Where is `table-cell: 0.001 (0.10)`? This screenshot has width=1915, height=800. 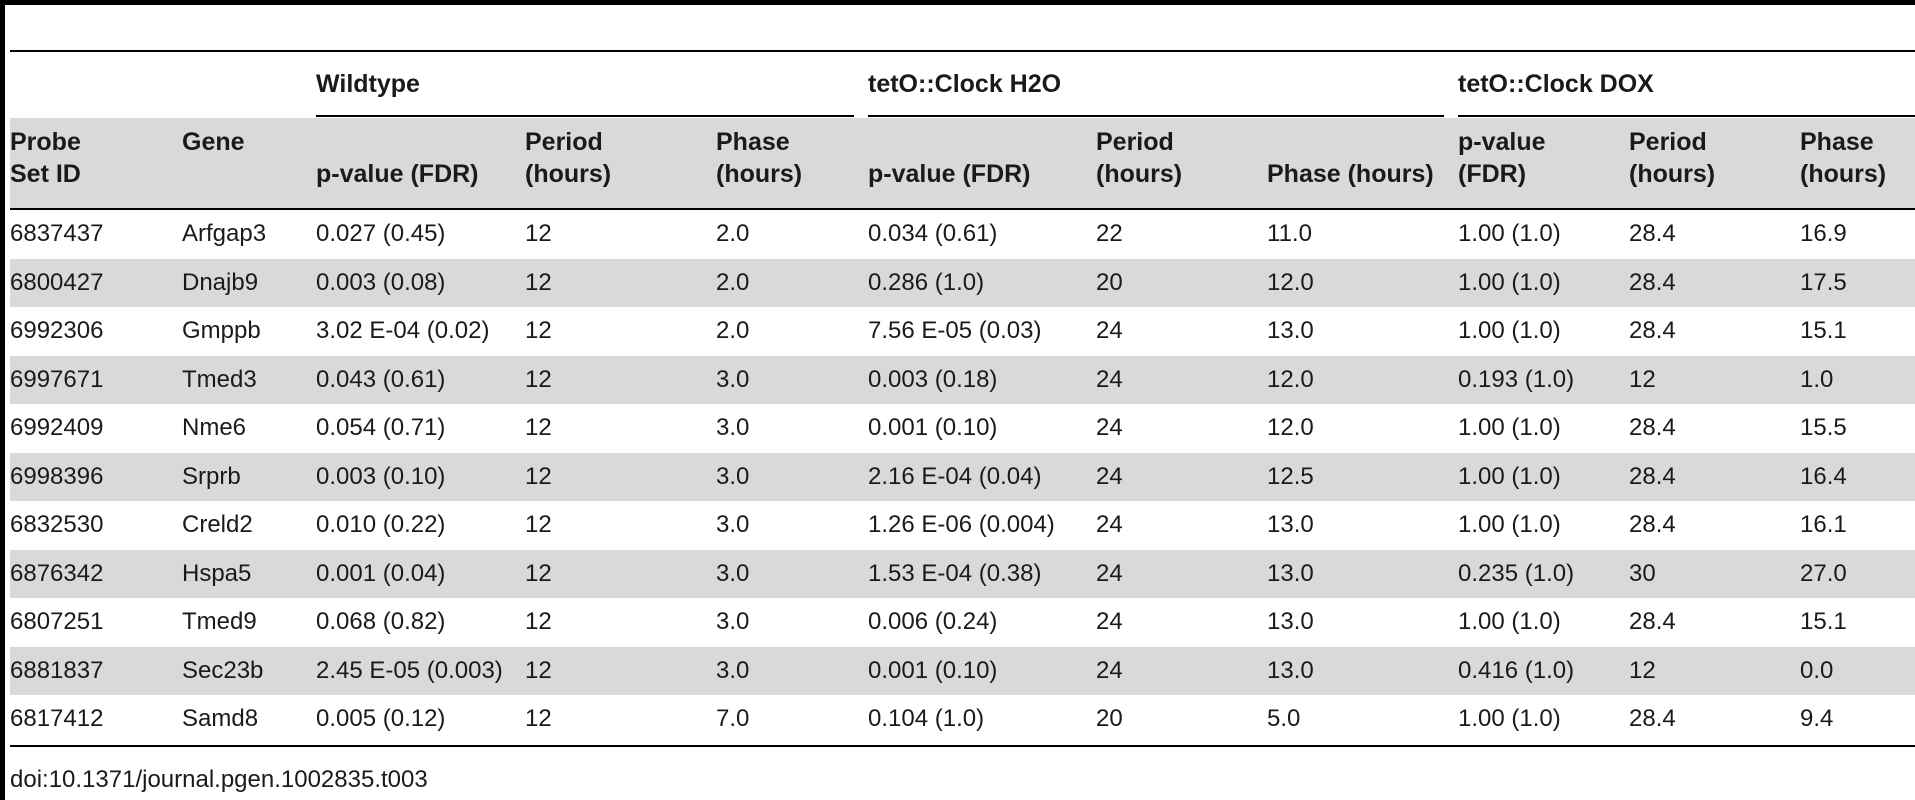 table-cell: 0.001 (0.10) is located at coordinates (933, 427).